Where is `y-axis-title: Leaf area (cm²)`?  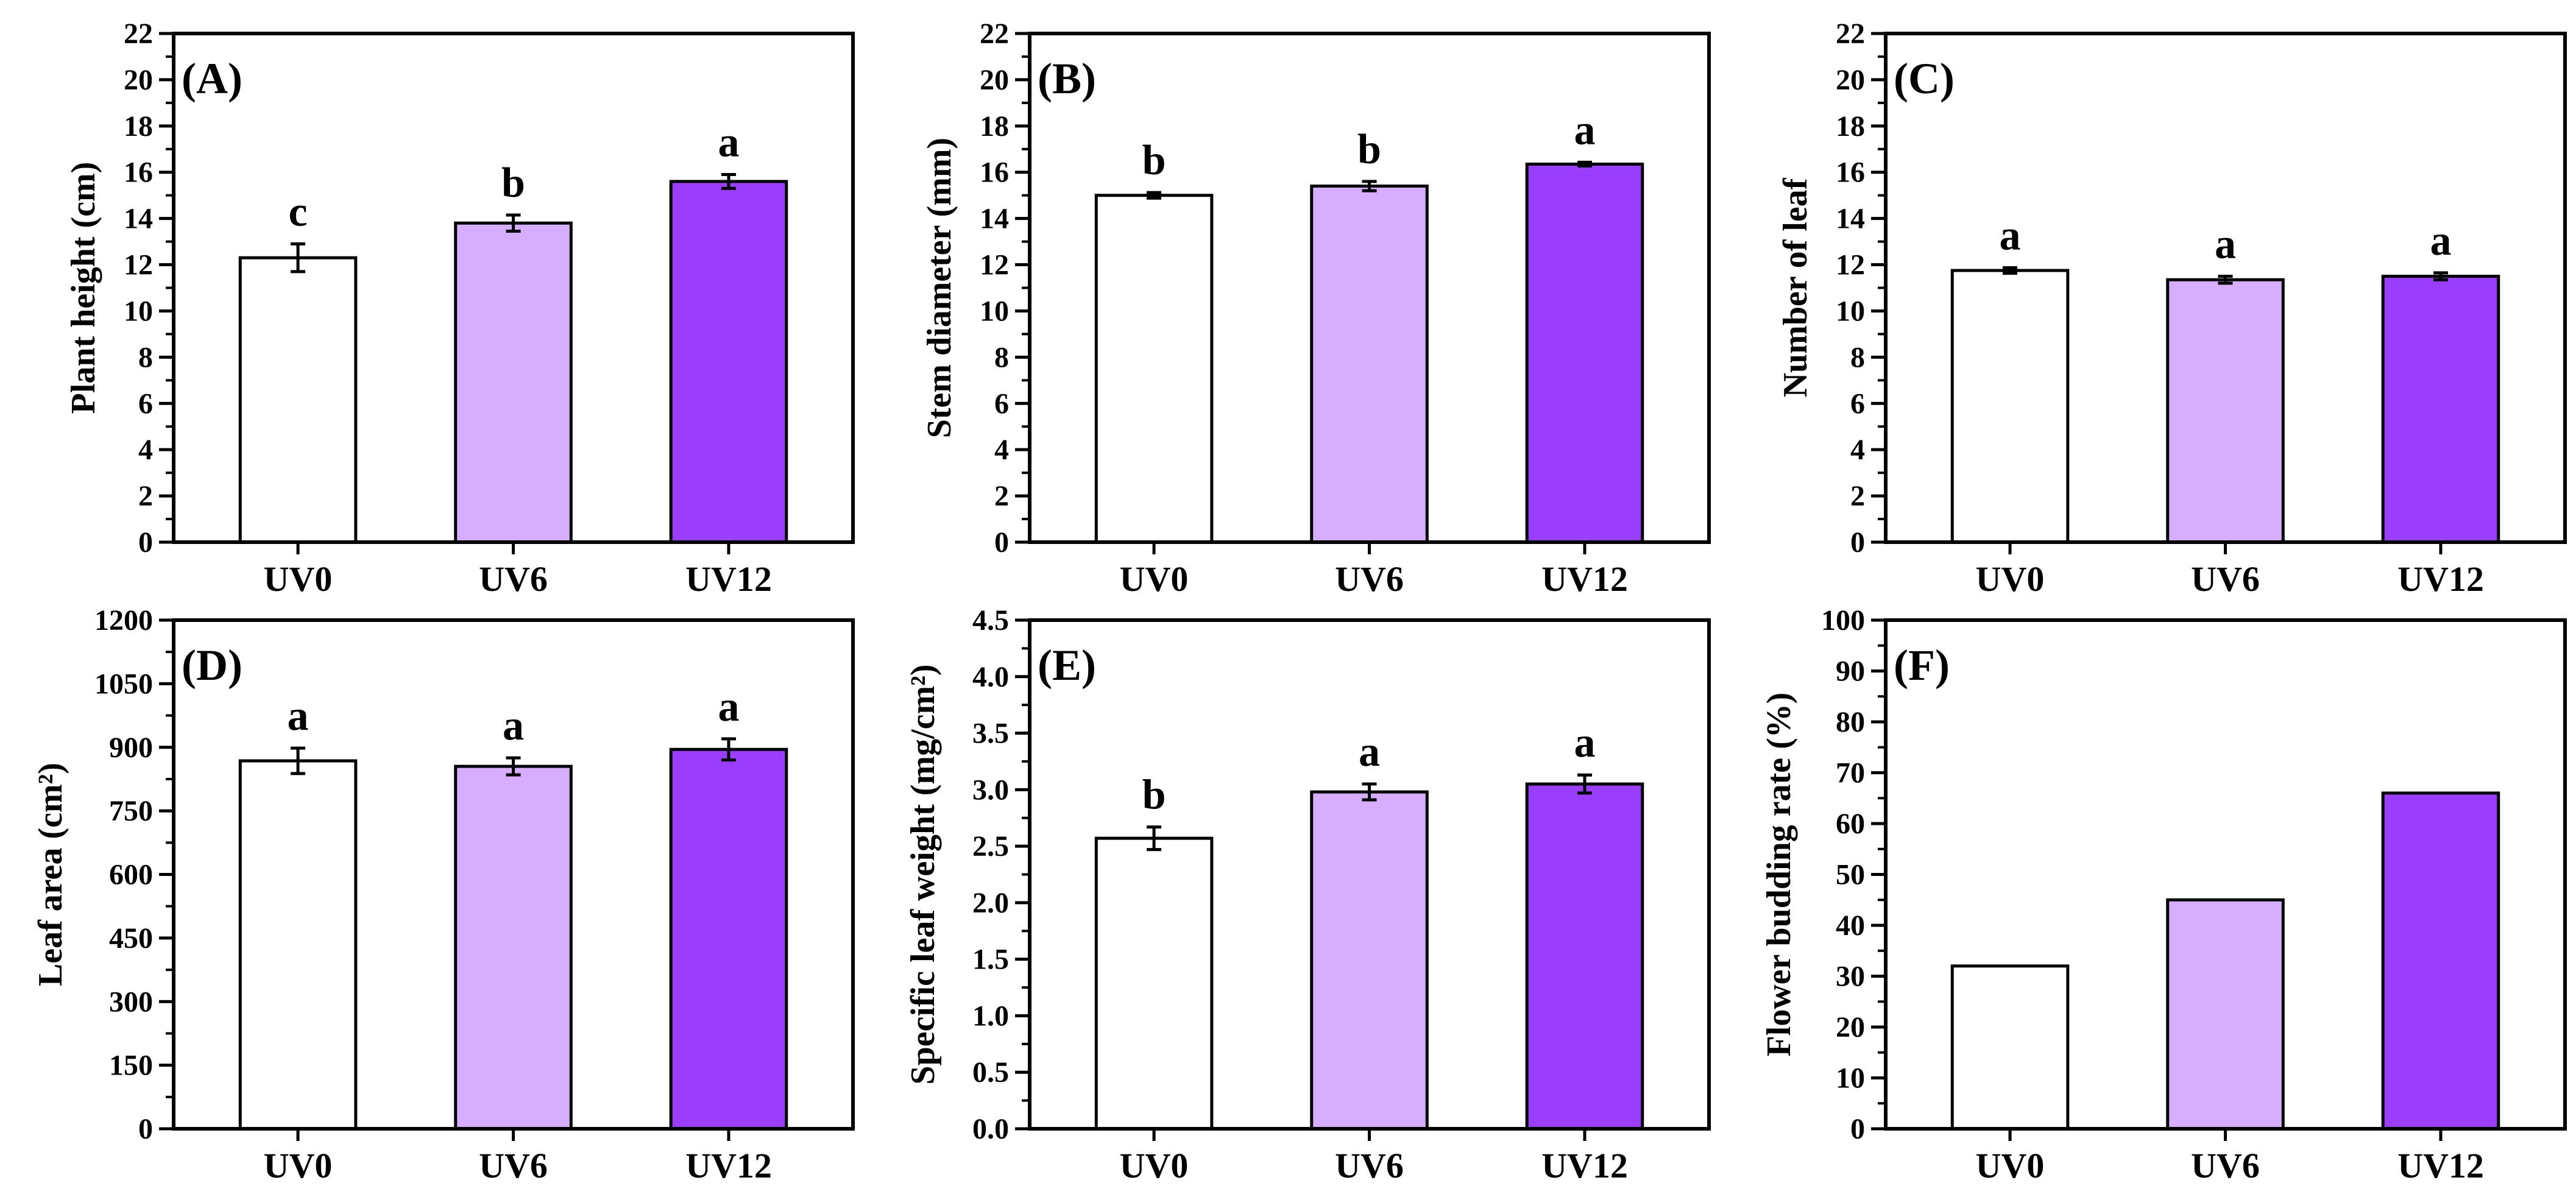 y-axis-title: Leaf area (cm²) is located at coordinates (50, 874).